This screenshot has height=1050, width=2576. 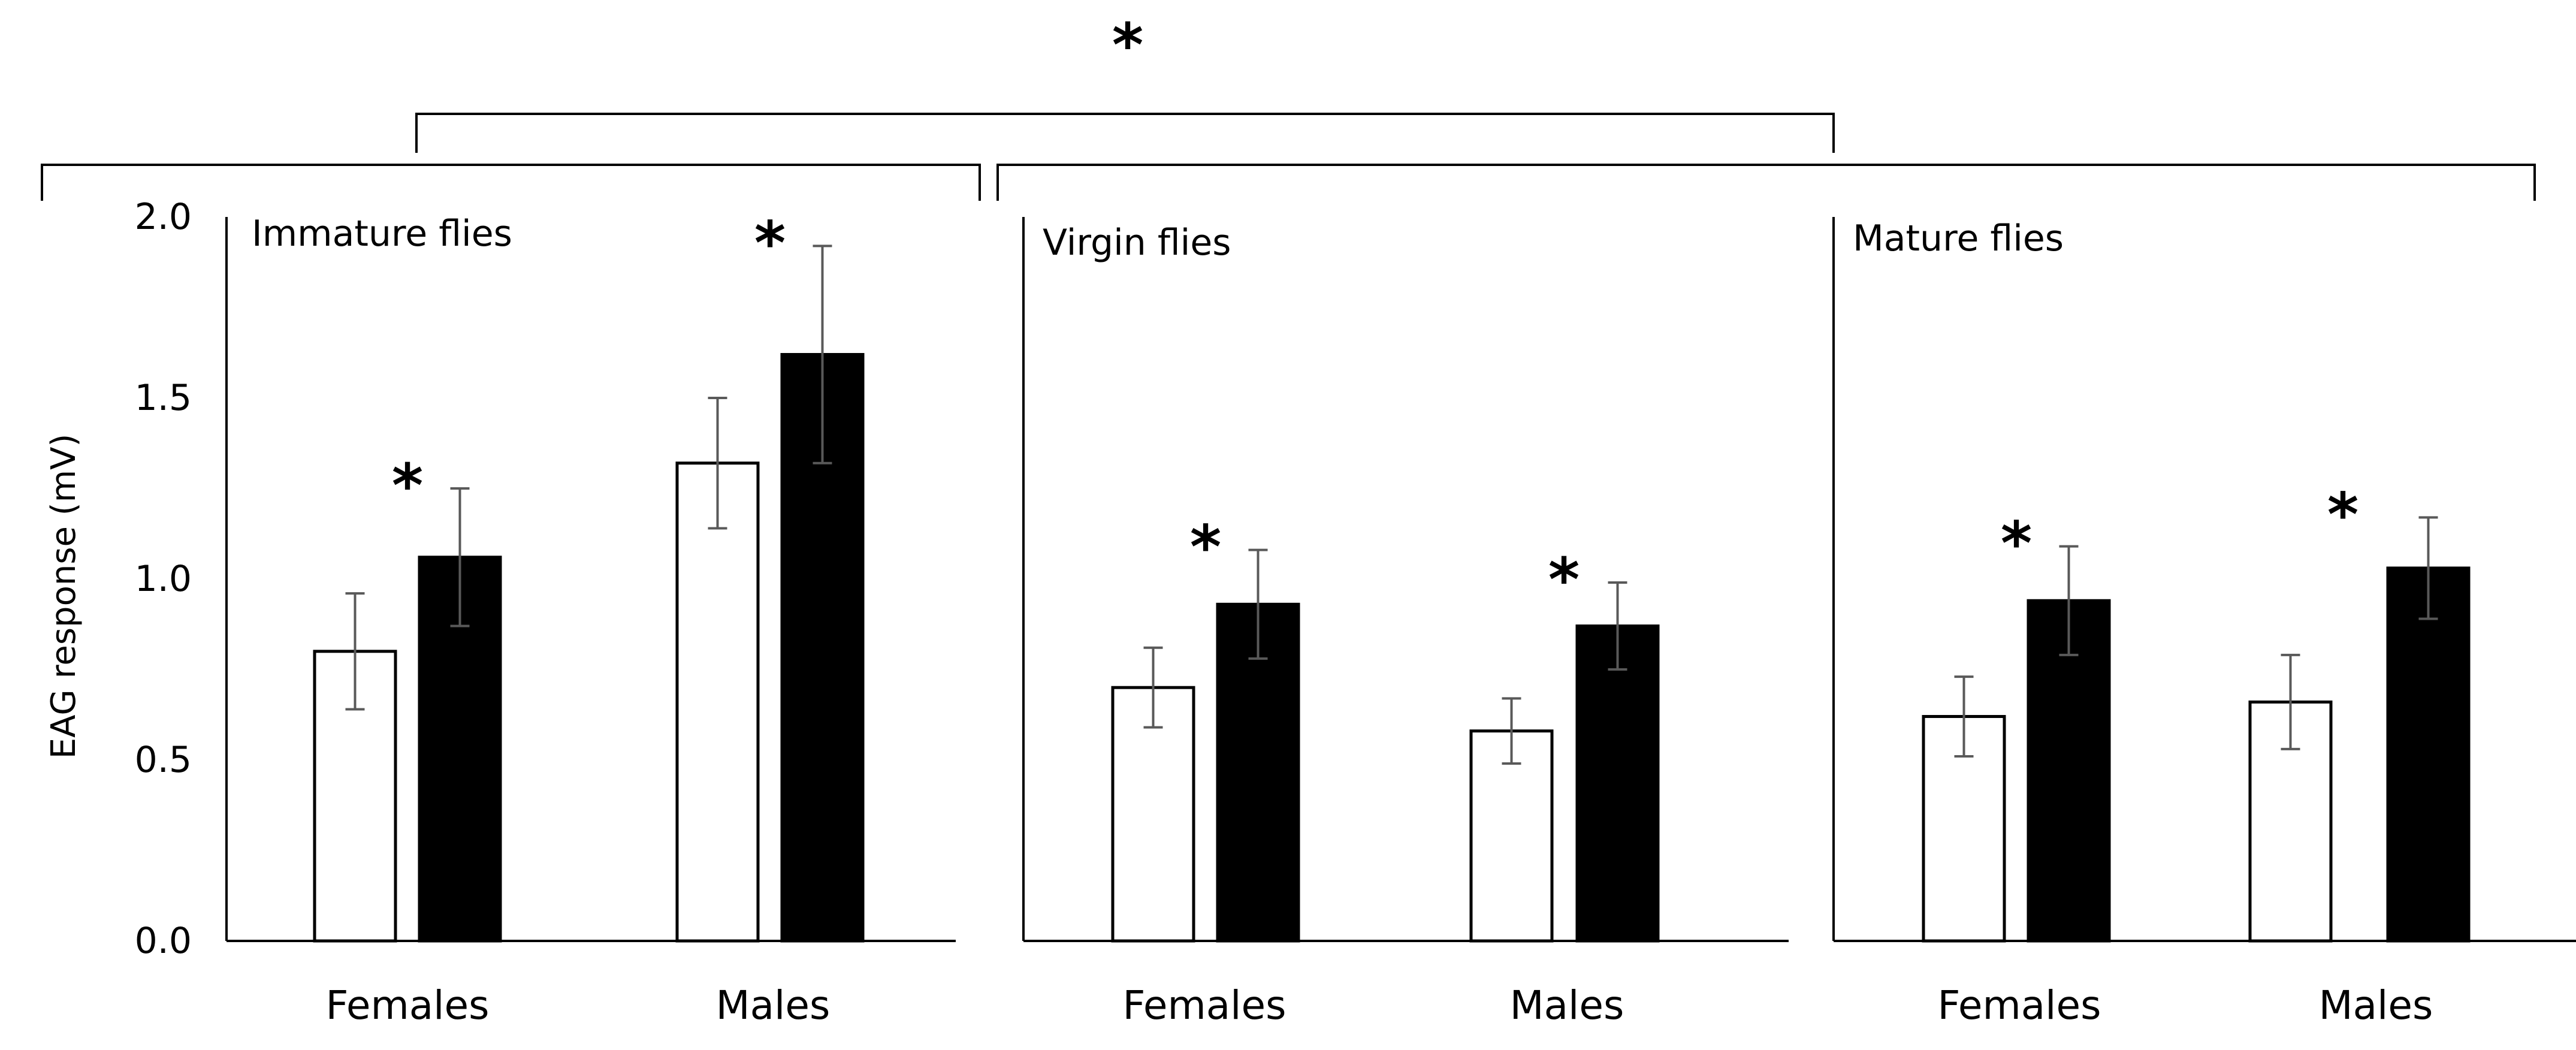 What do you see at coordinates (1766, 182) in the screenshot?
I see `virgin-mature-bracket` at bounding box center [1766, 182].